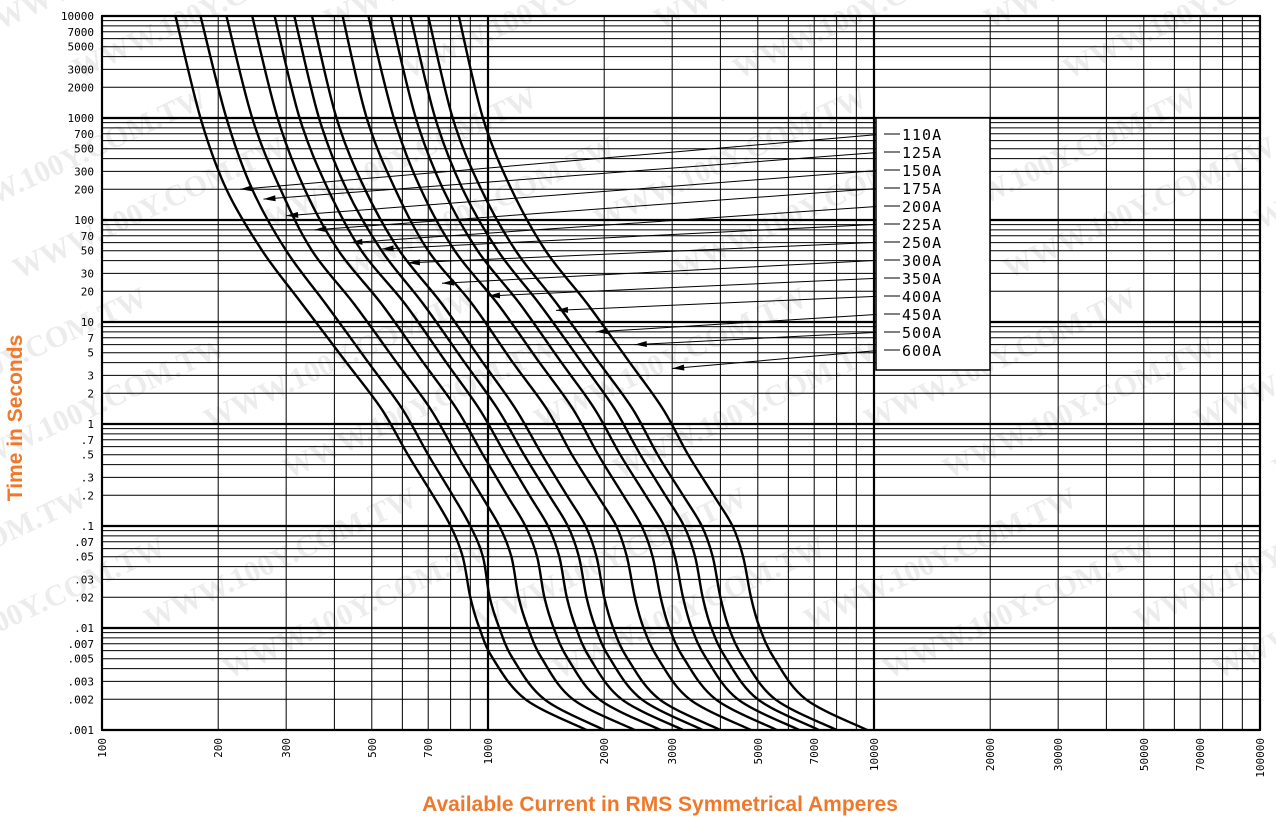 Image resolution: width=1276 pixels, height=821 pixels. Describe the element at coordinates (922, 351) in the screenshot. I see `legend-label-600a: 600A` at that location.